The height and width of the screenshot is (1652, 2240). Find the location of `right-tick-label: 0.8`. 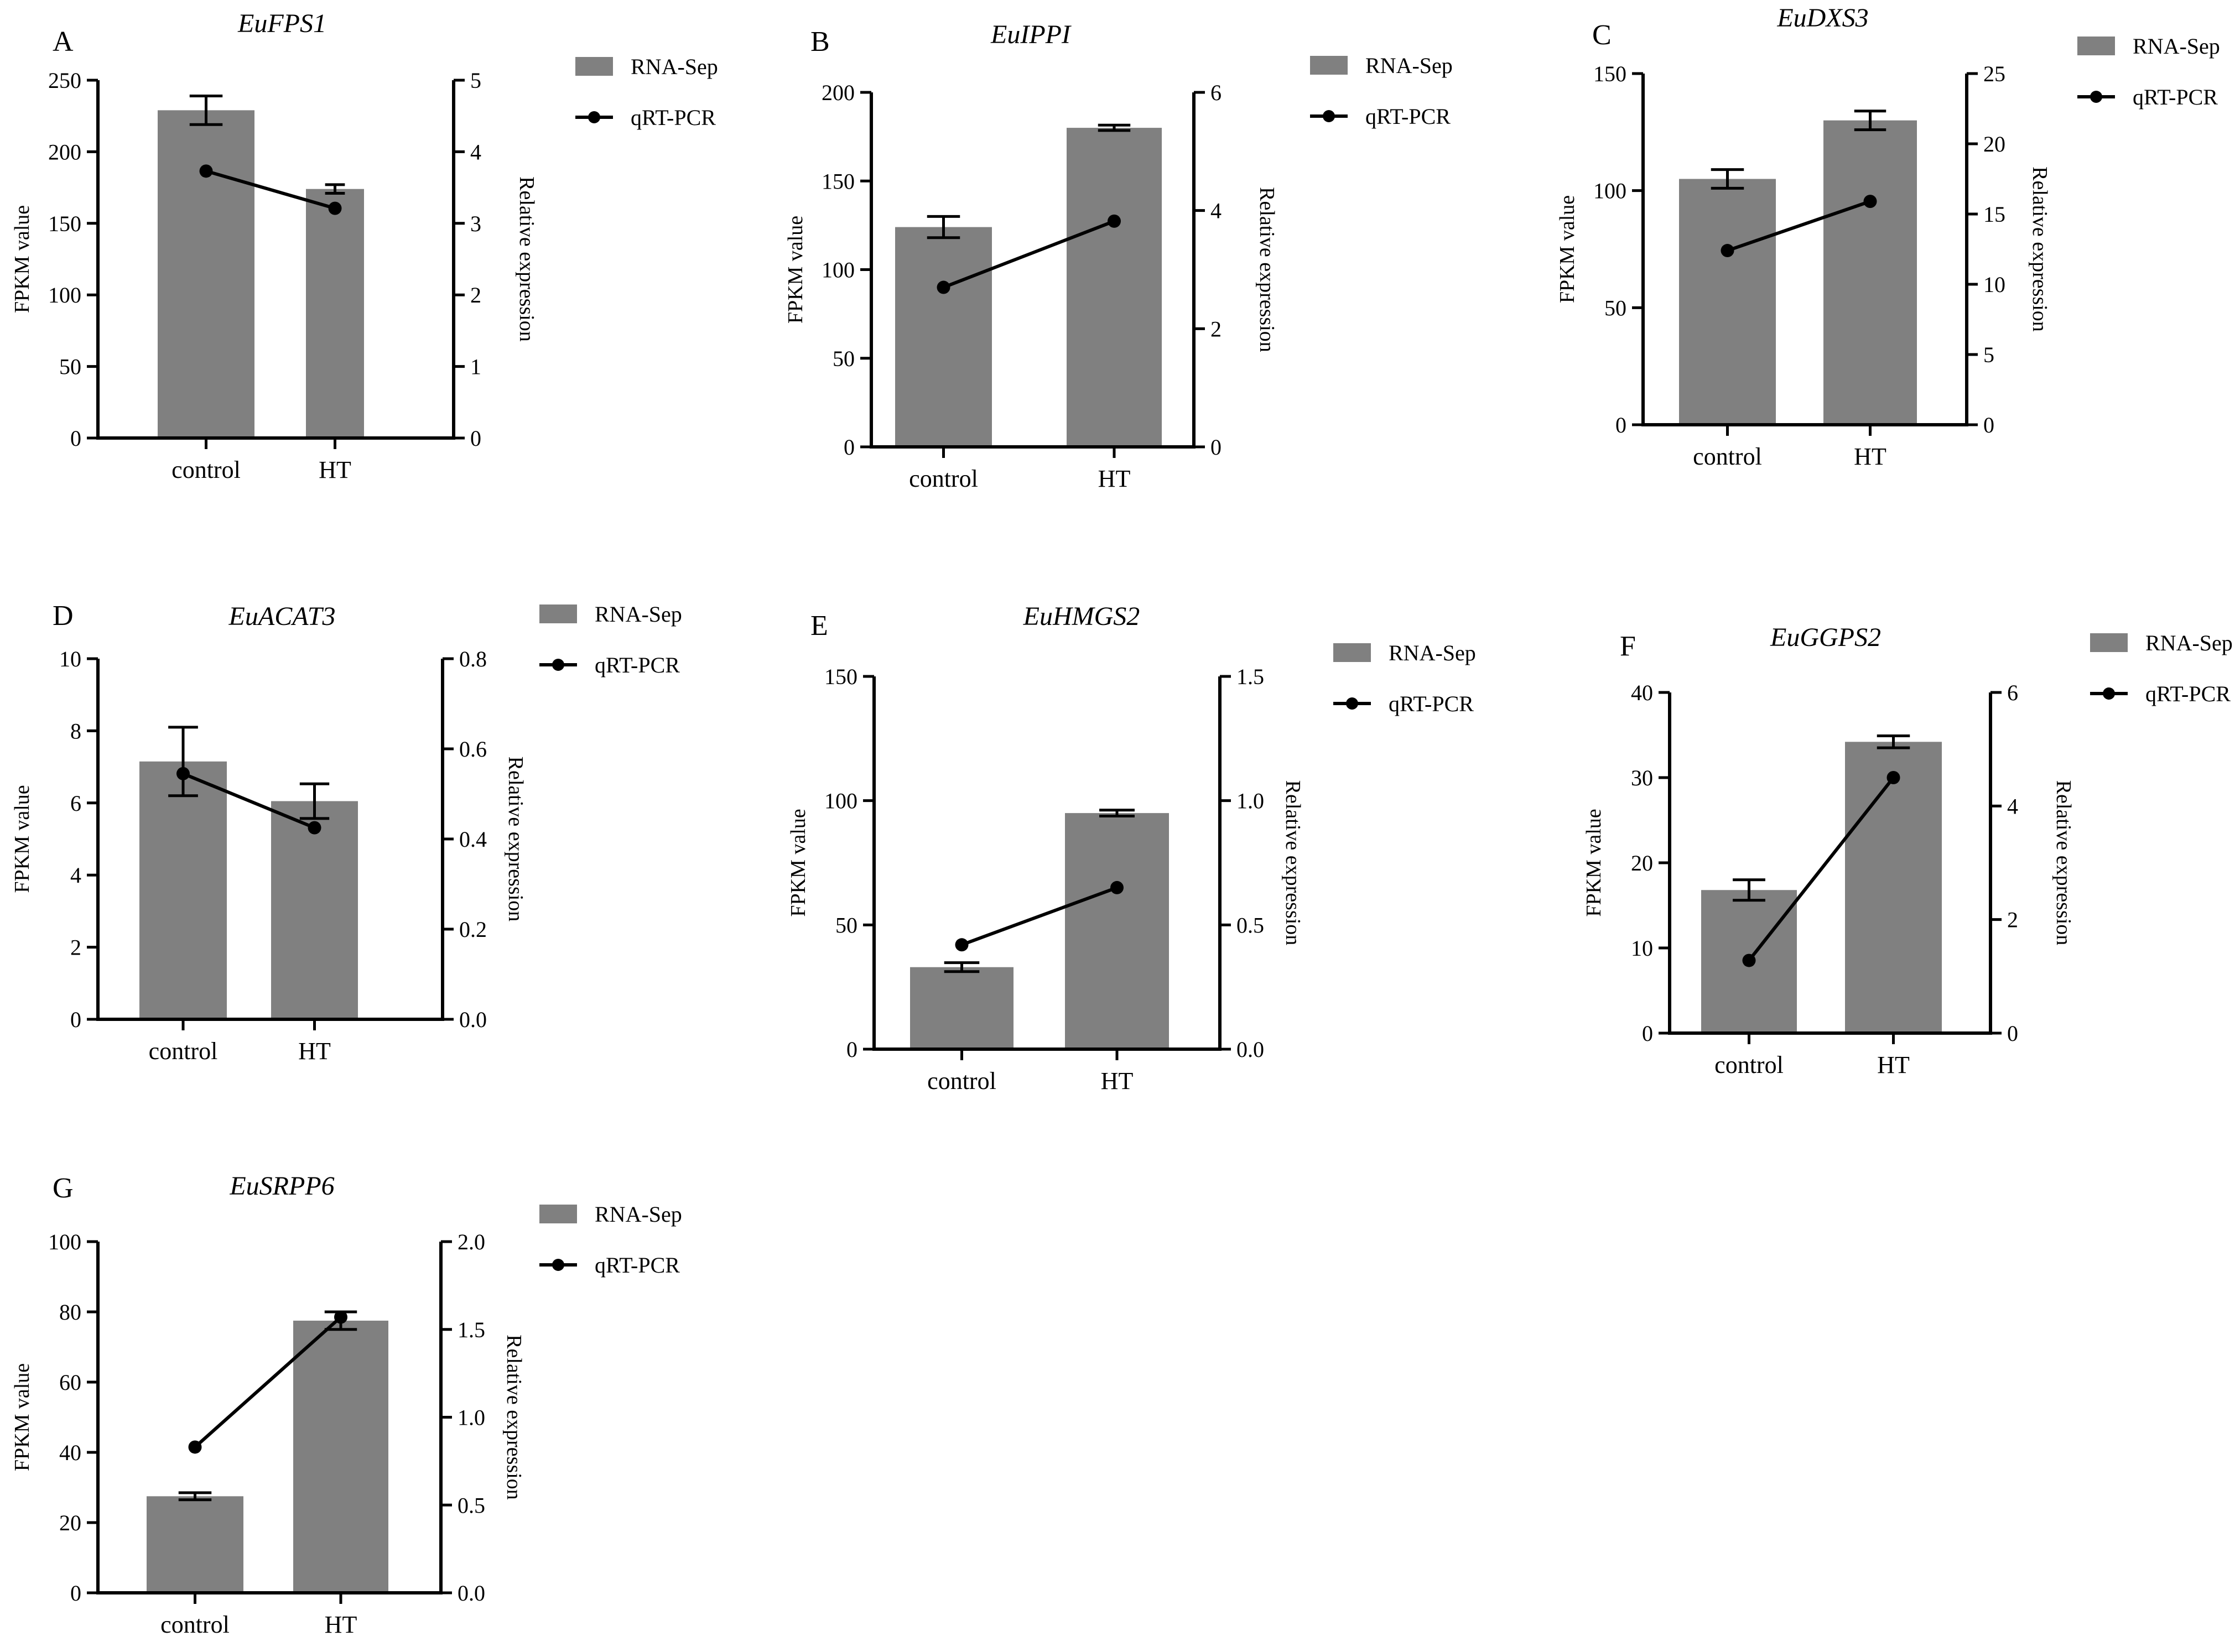

right-tick-label: 0.8 is located at coordinates (473, 659).